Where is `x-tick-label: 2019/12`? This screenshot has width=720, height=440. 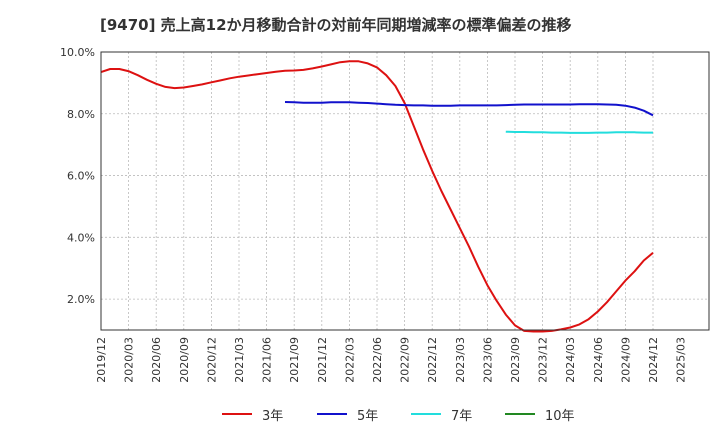 x-tick-label: 2019/12 is located at coordinates (101, 360).